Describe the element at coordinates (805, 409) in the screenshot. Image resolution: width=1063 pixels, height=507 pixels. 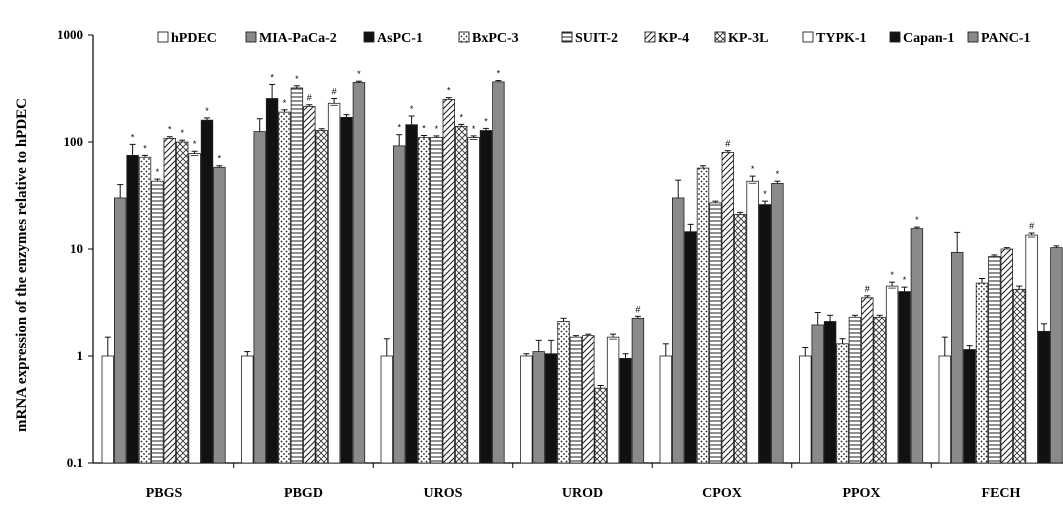
I see `bar-hpdec-ppox` at that location.